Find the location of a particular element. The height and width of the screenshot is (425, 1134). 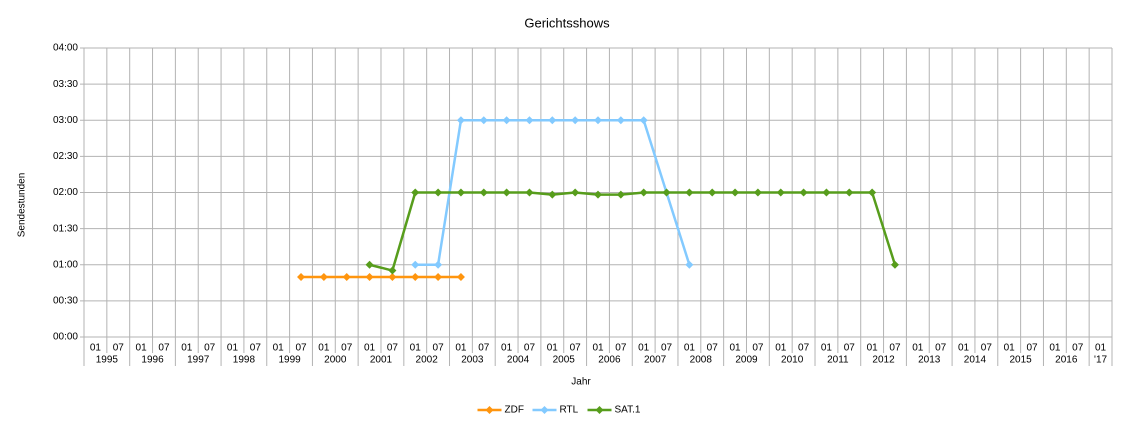

x-group-label: 2001 is located at coordinates (381, 360).